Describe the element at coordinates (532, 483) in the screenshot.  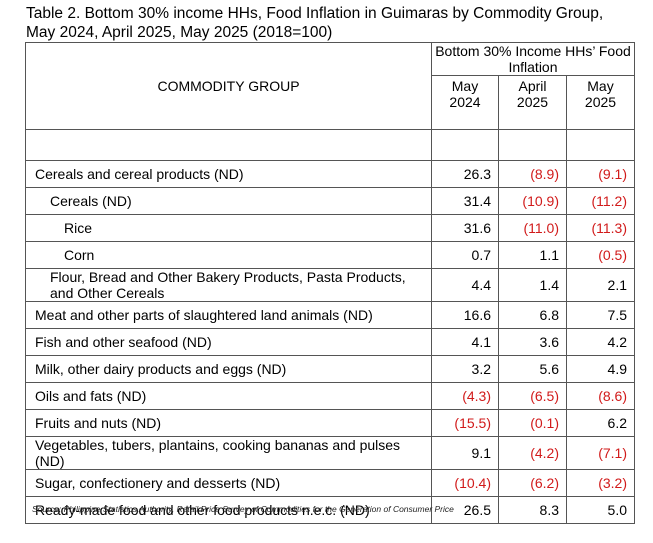
I see `value-apr2025: (6.2)` at that location.